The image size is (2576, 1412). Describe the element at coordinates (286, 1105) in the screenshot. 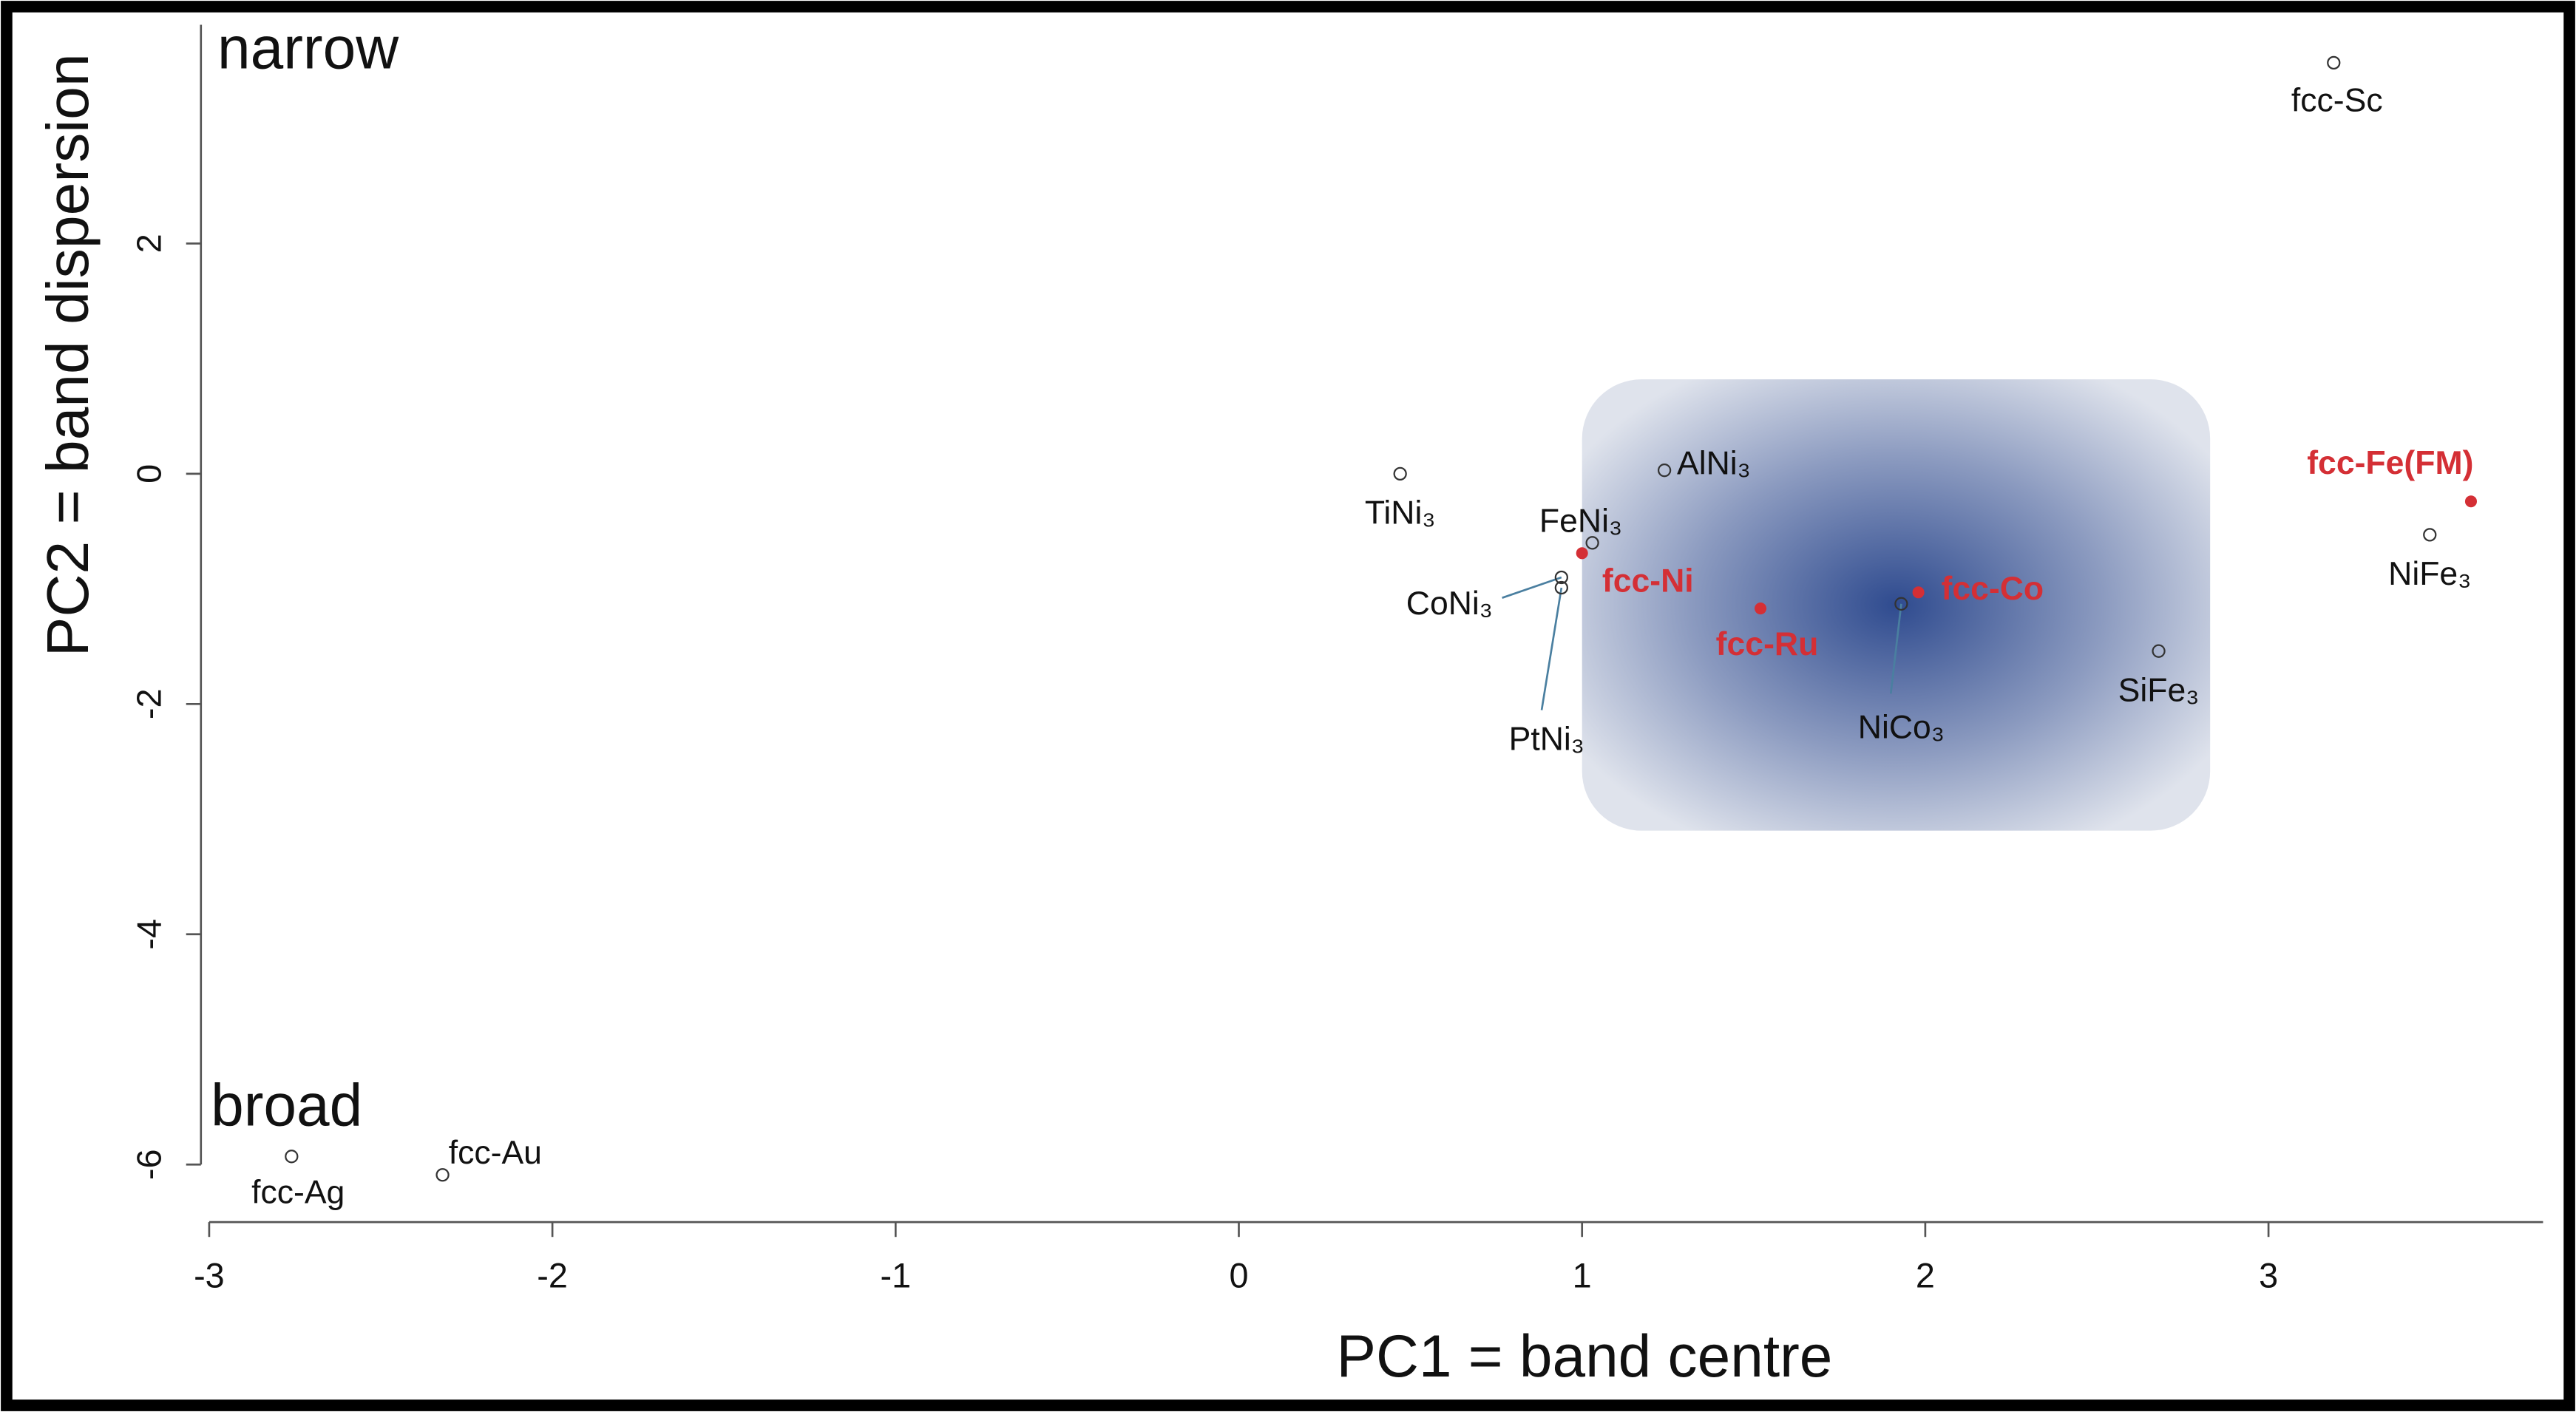

I see `annotation-broad: broad` at that location.